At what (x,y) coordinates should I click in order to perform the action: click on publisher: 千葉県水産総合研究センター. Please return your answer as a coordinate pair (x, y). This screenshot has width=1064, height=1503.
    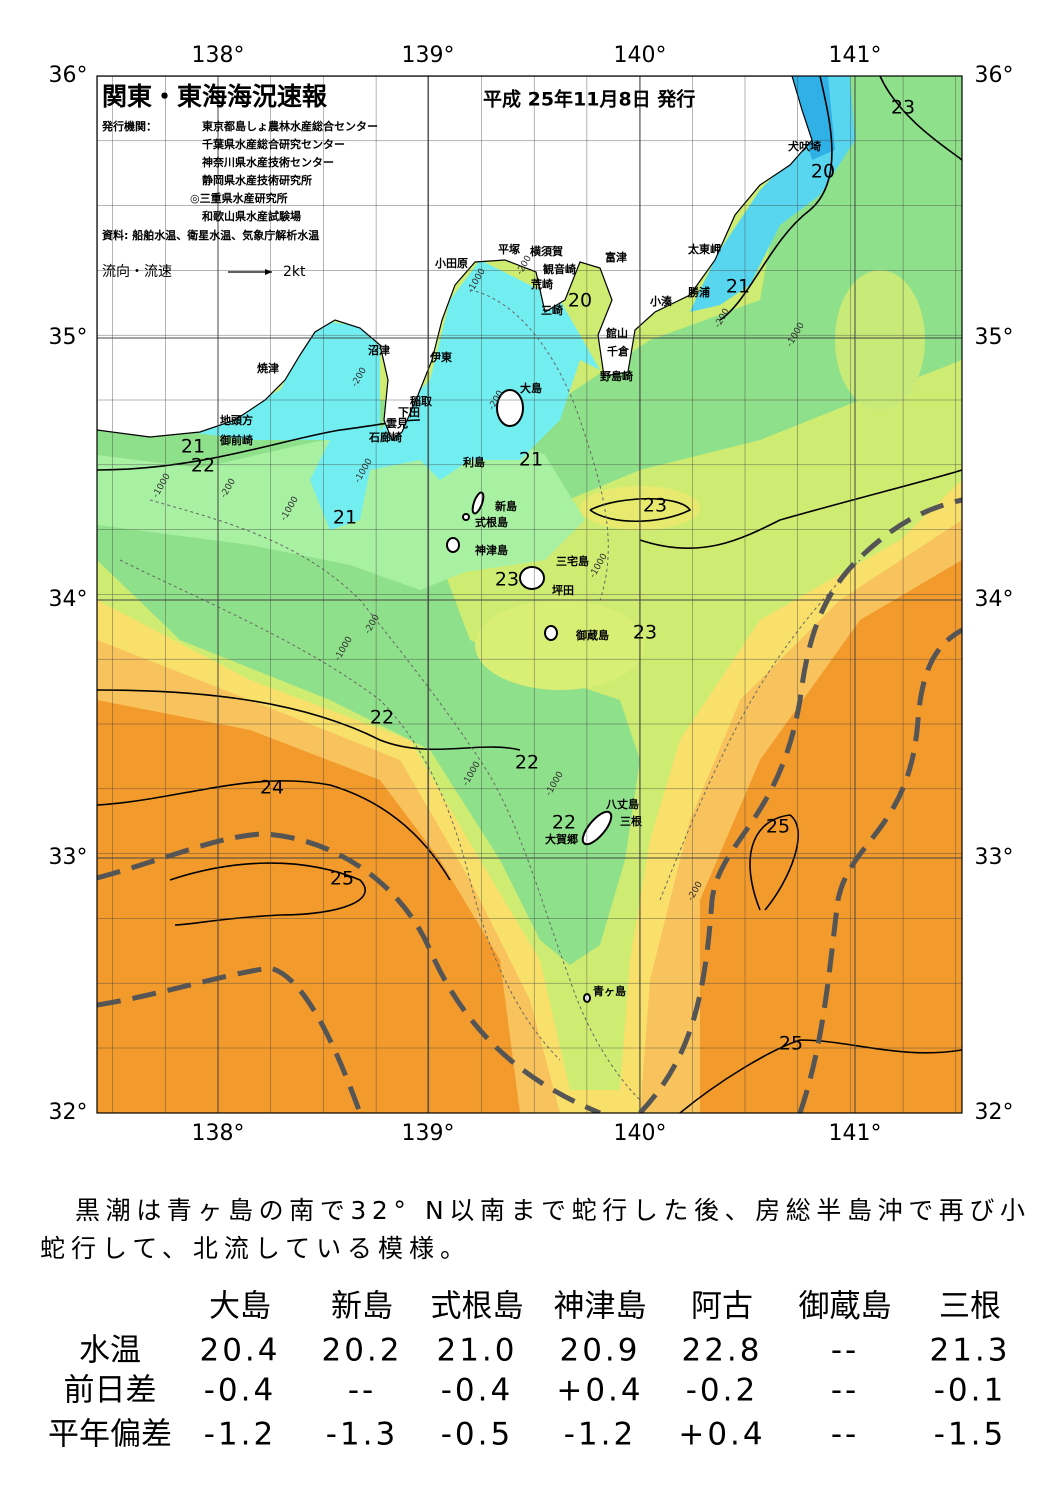
    Looking at the image, I should click on (273, 144).